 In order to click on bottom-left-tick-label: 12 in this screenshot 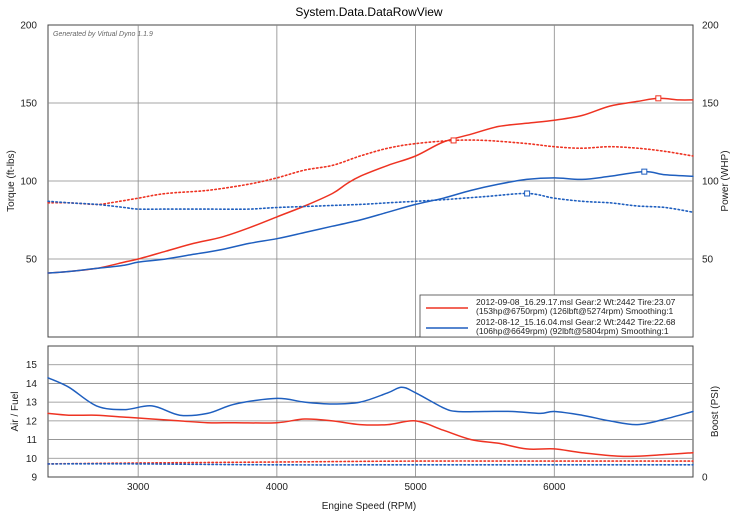, I will do `click(32, 421)`.